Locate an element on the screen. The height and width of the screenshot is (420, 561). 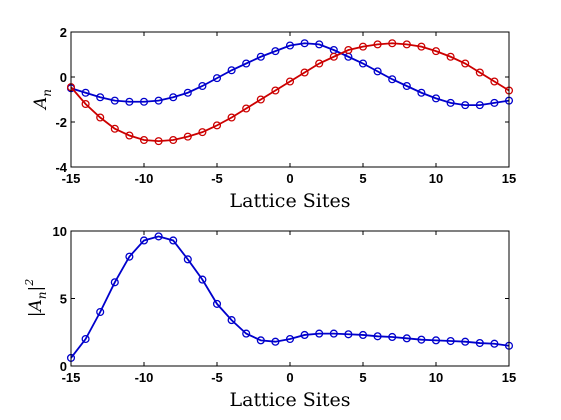
y-tick-label: -2 is located at coordinates (61, 122).